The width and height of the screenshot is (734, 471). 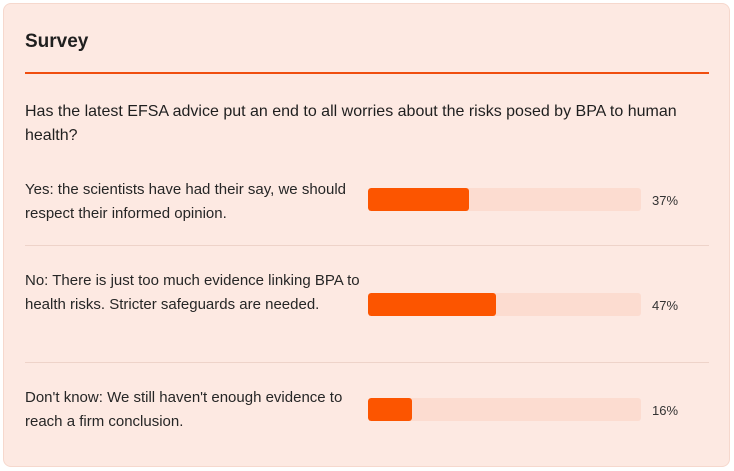 I want to click on option-percent: 37%, so click(x=665, y=200).